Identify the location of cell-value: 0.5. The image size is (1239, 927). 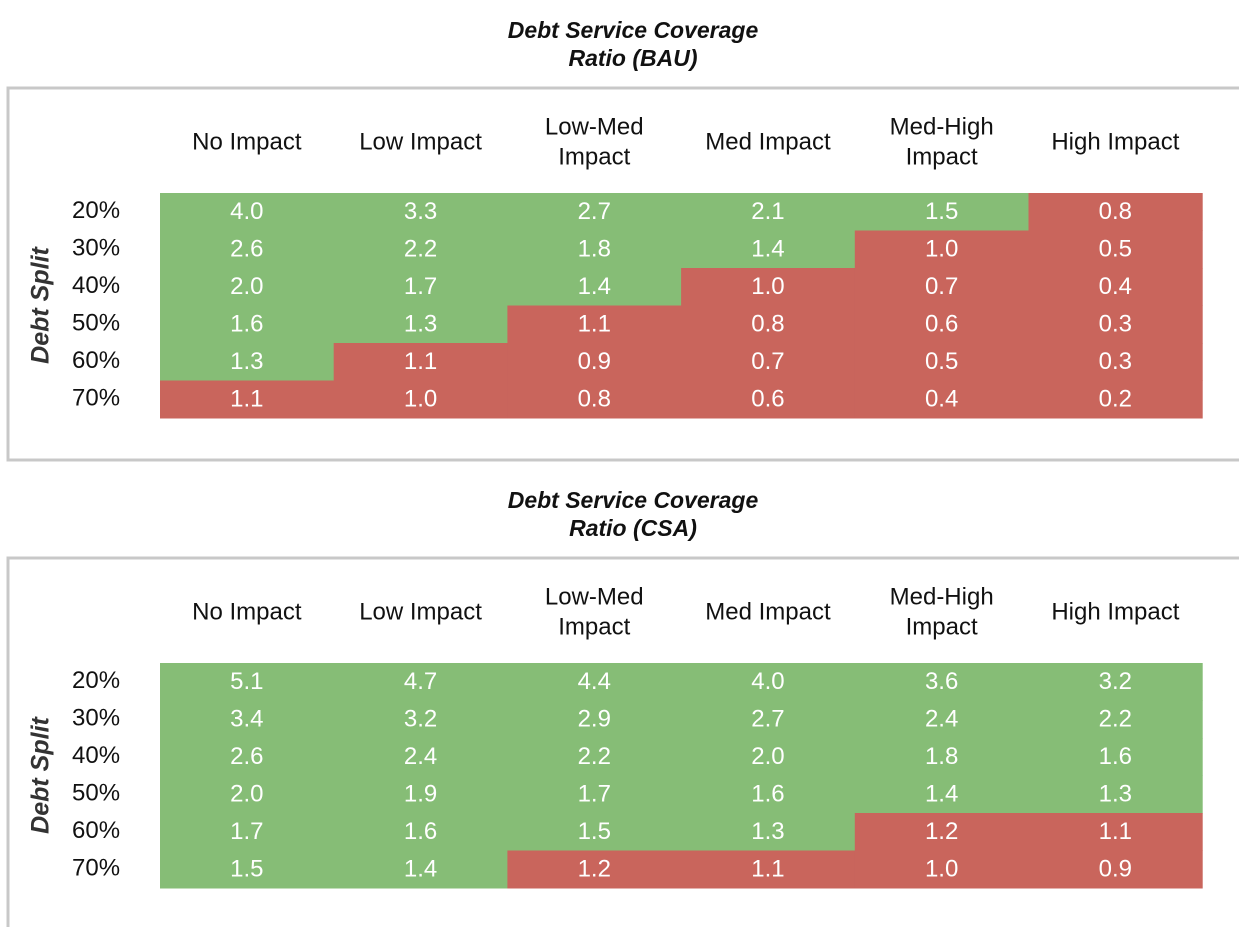
(1115, 249).